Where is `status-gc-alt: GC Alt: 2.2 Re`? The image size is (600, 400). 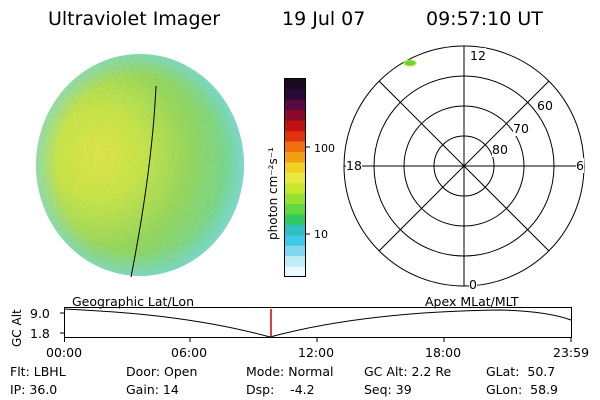
status-gc-alt: GC Alt: 2.2 Re is located at coordinates (408, 371).